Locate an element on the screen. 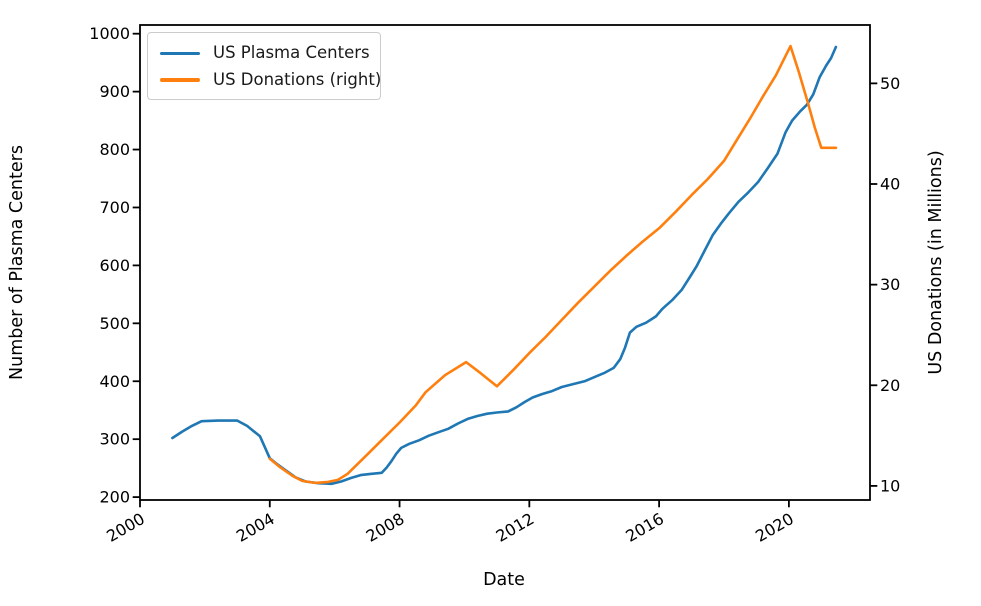 Image resolution: width=981 pixels, height=606 pixels. legend-item-us-plasma-centers: US Plasma Centers is located at coordinates (265, 53).